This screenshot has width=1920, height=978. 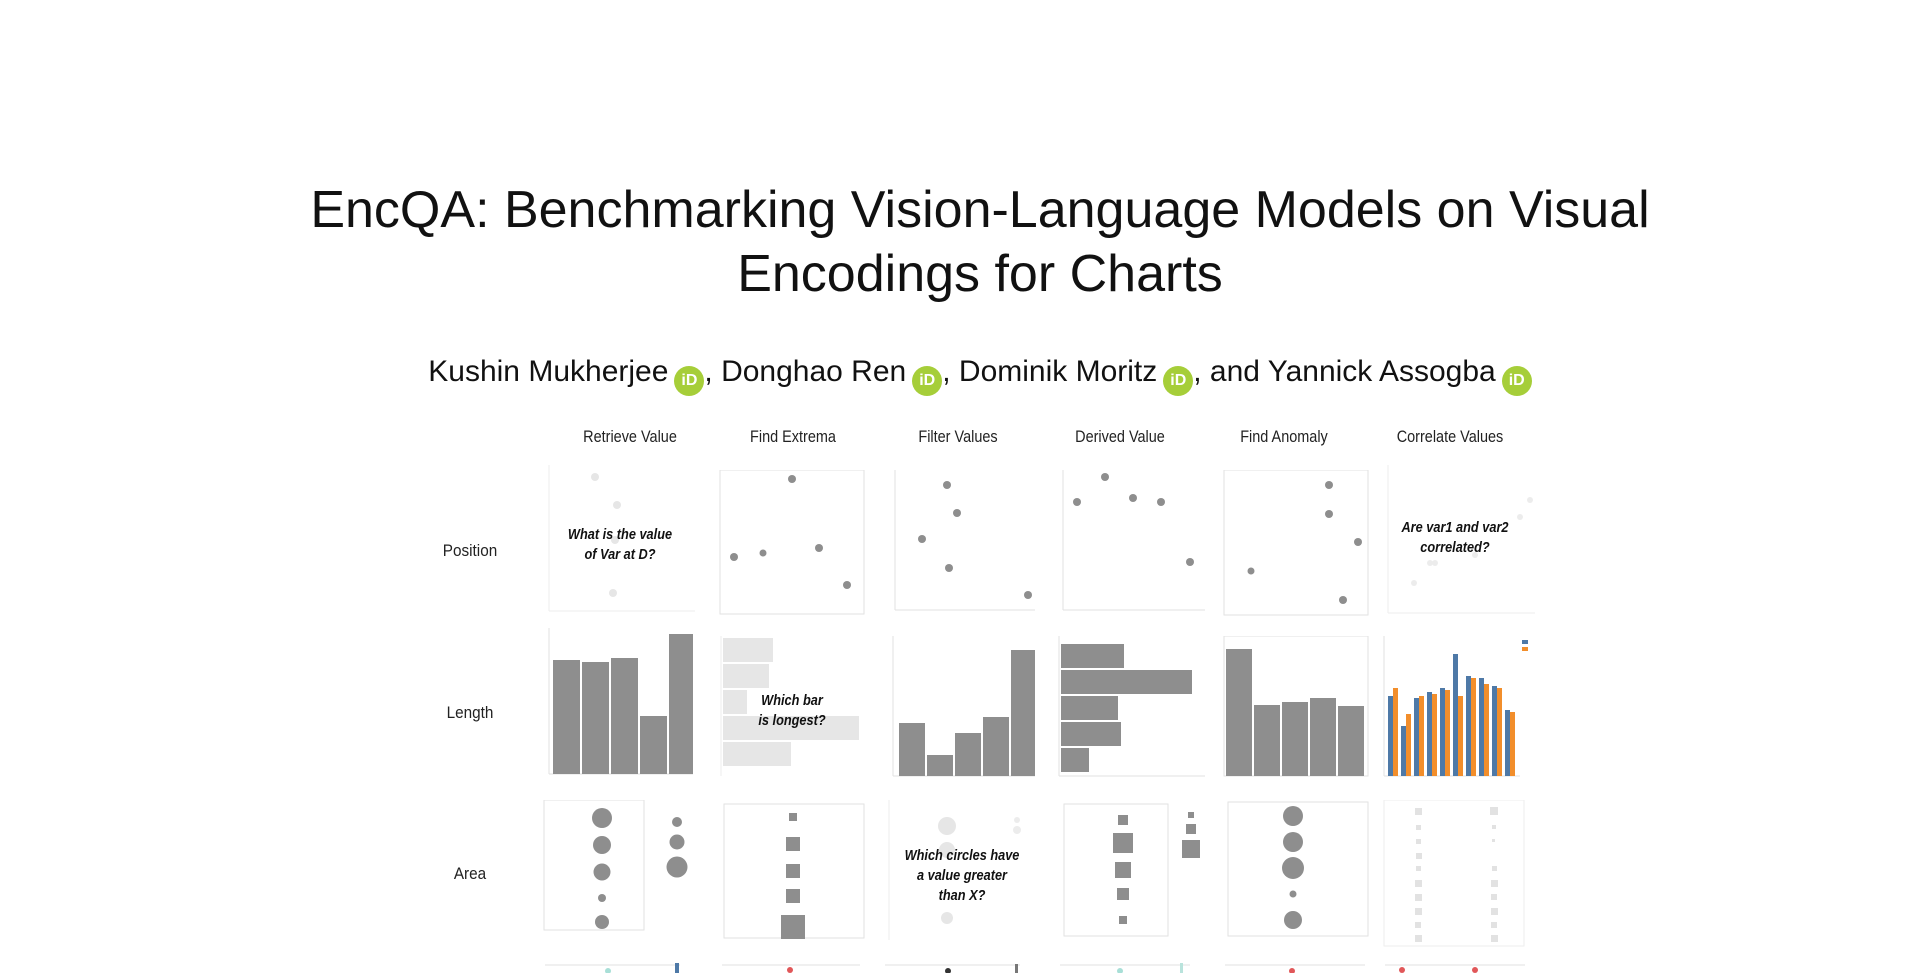 What do you see at coordinates (1455, 875) in the screenshot?
I see `area-correlate-chart` at bounding box center [1455, 875].